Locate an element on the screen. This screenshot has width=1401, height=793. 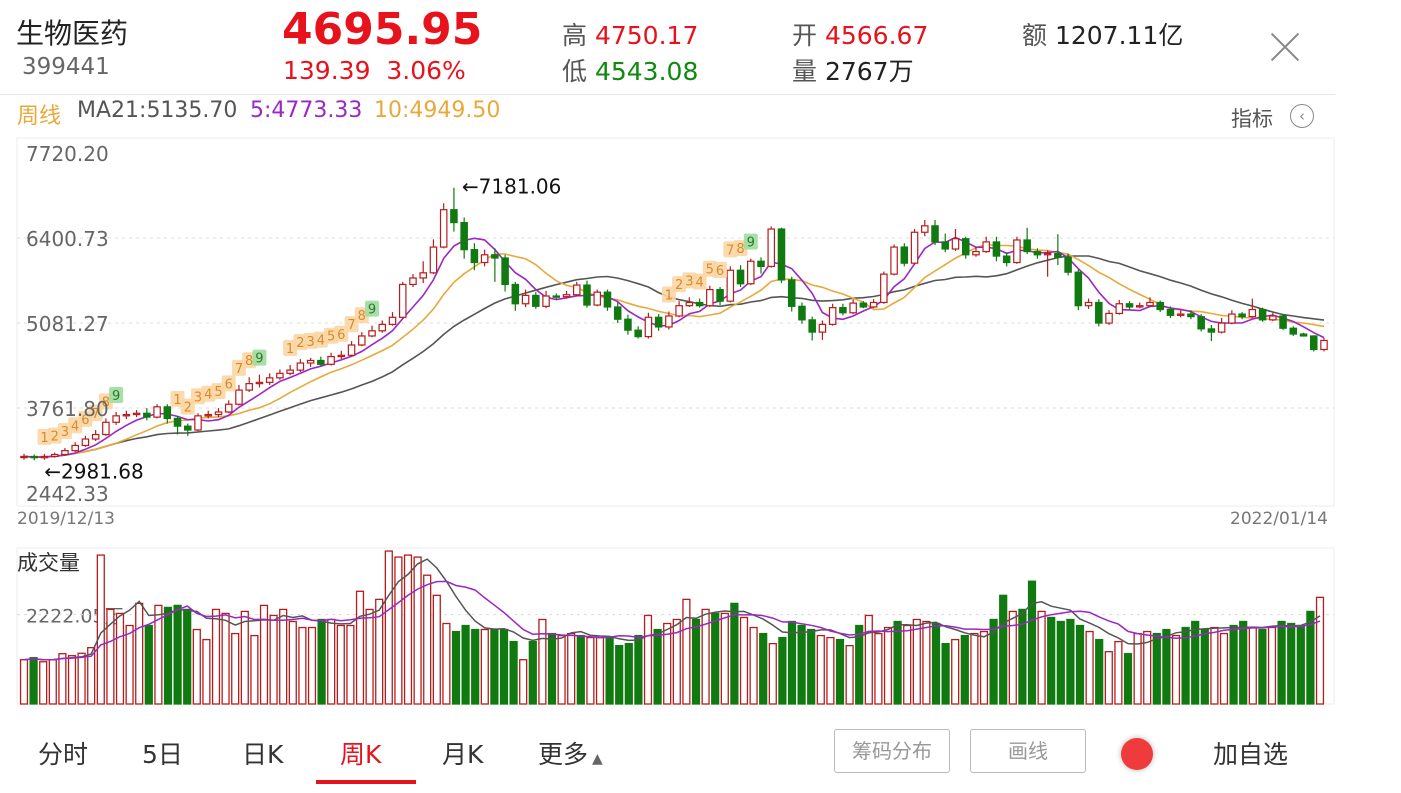
price-change: 139.39 3.06% is located at coordinates (374, 70).